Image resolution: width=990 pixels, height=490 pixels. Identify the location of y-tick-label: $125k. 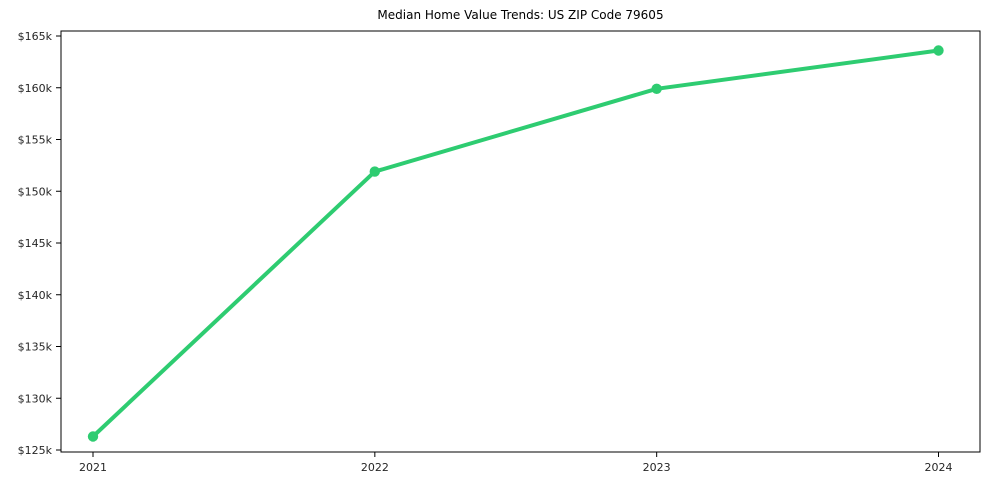
(35, 450).